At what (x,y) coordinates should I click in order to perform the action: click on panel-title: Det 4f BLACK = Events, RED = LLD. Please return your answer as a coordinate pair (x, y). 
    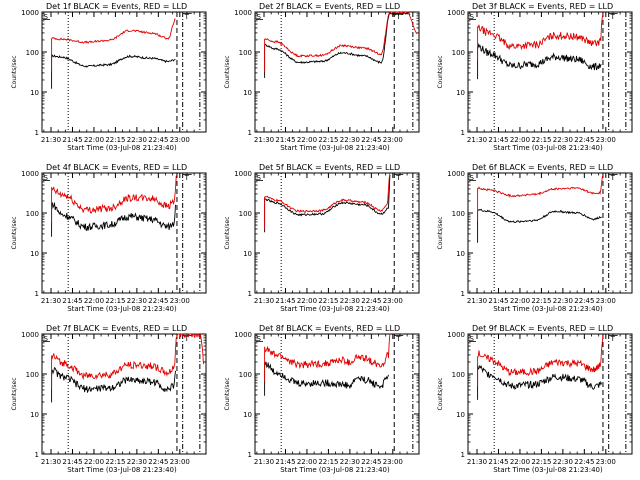
    Looking at the image, I should click on (116, 167).